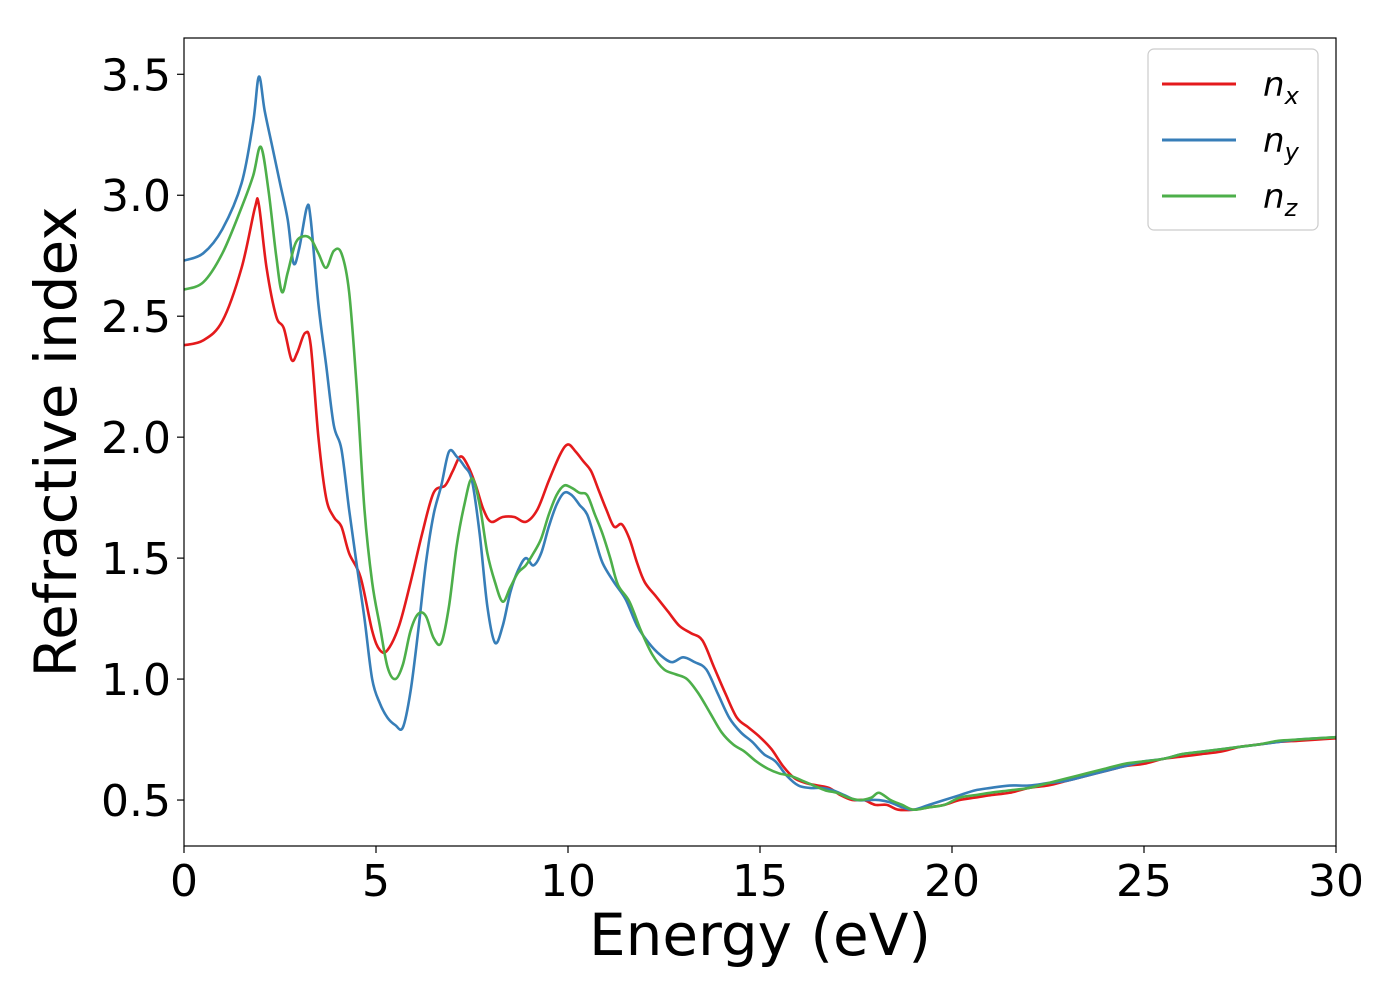 The width and height of the screenshot is (1400, 1000). Describe the element at coordinates (184, 881) in the screenshot. I see `x-tick-label: 0` at that location.